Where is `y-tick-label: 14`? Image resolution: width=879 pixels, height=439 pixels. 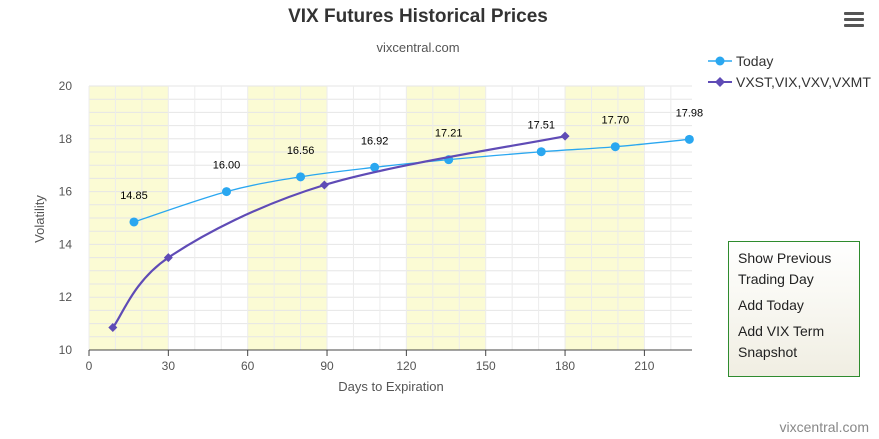 y-tick-label: 14 is located at coordinates (66, 244).